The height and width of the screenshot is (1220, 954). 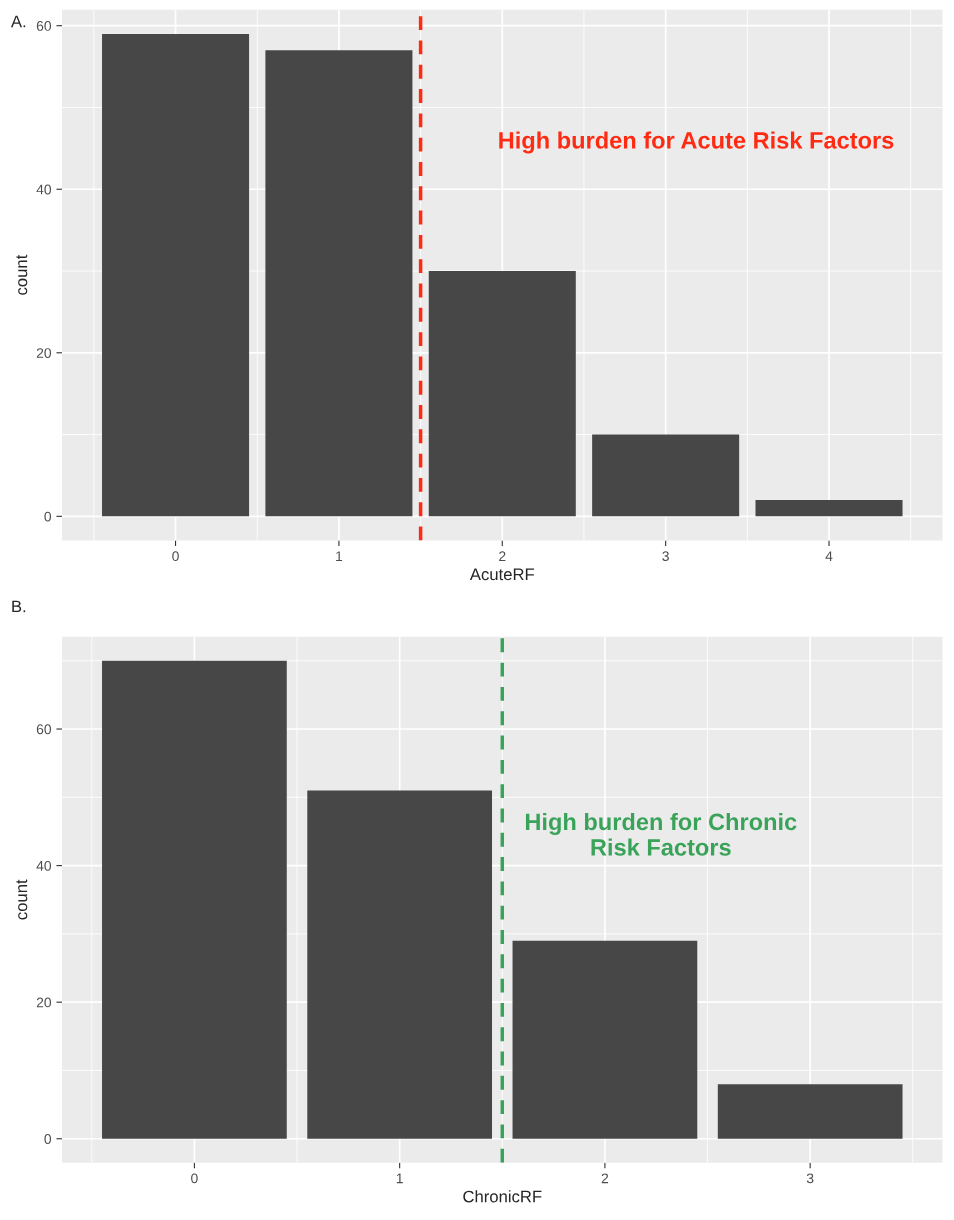 I want to click on x-axis-title: AcuteRF, so click(x=502, y=574).